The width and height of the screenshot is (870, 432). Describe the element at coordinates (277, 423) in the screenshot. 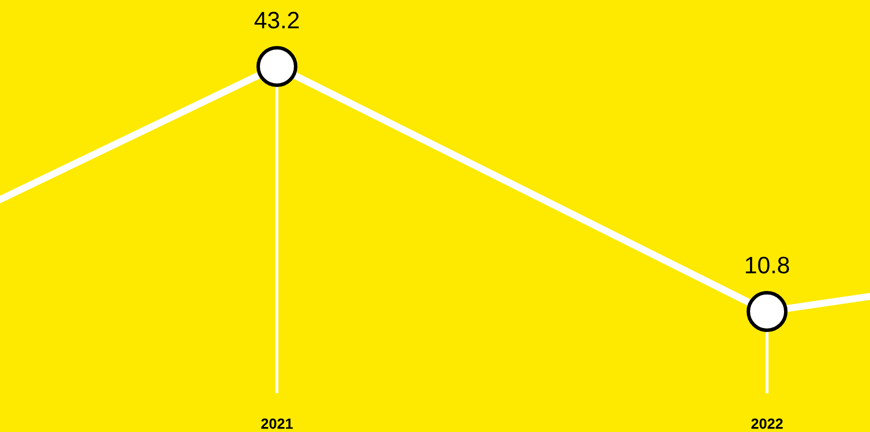

I see `x-tick-label: 2021` at that location.